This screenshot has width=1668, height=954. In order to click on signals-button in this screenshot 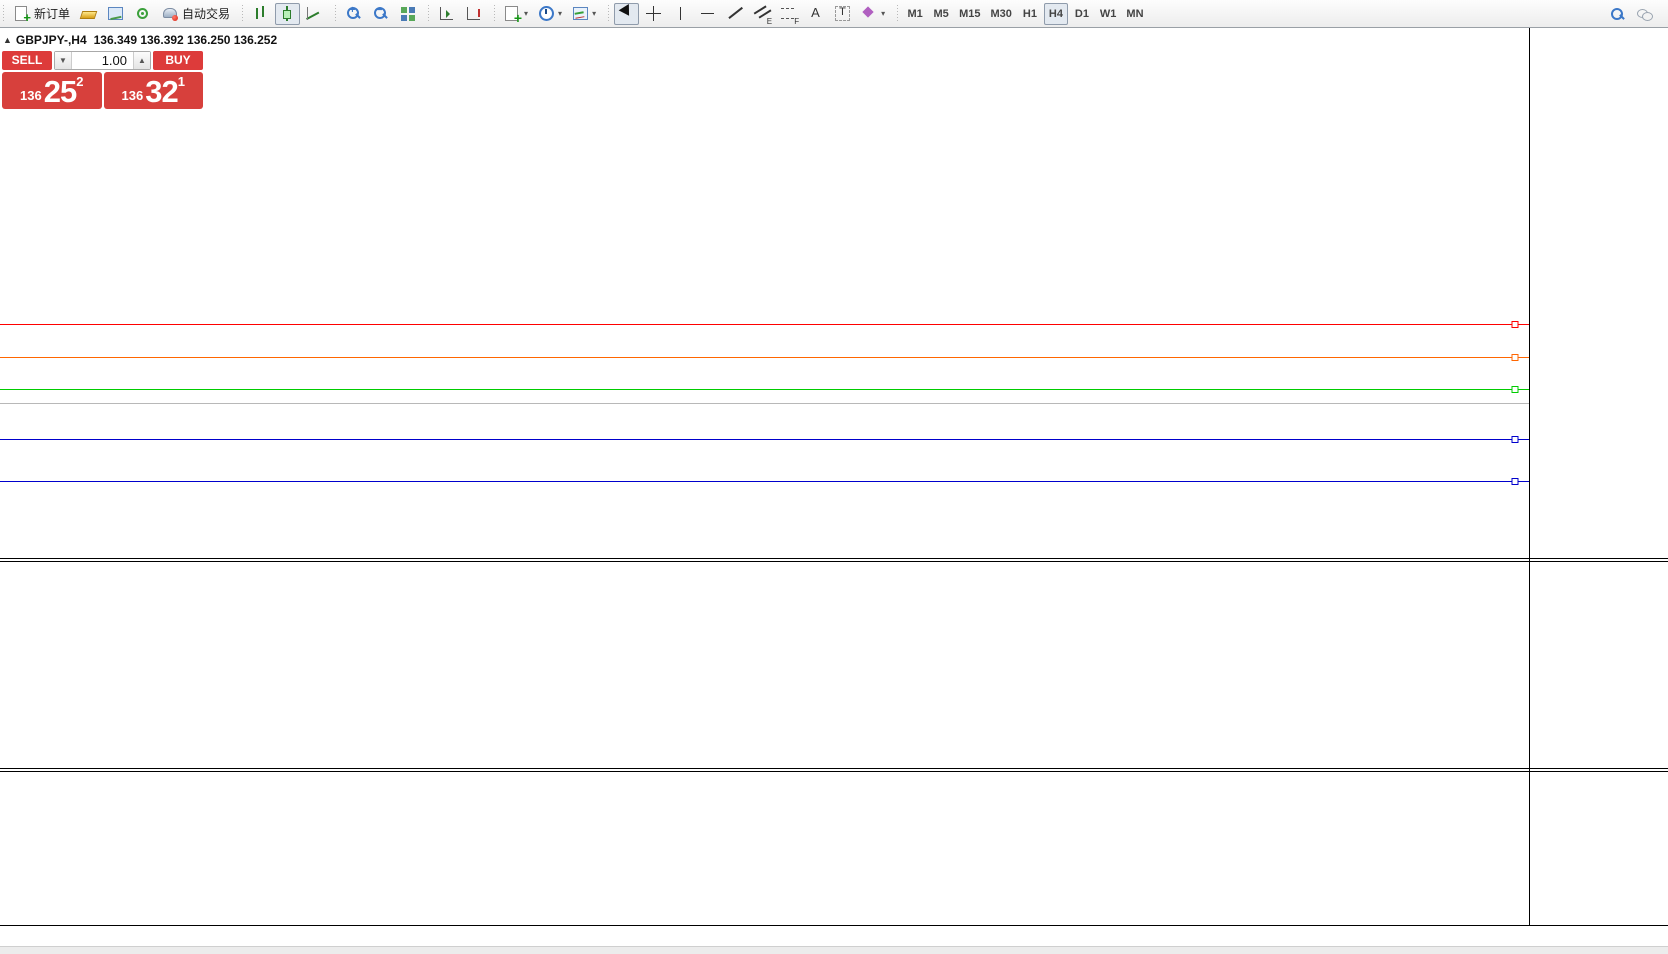, I will do `click(142, 14)`.